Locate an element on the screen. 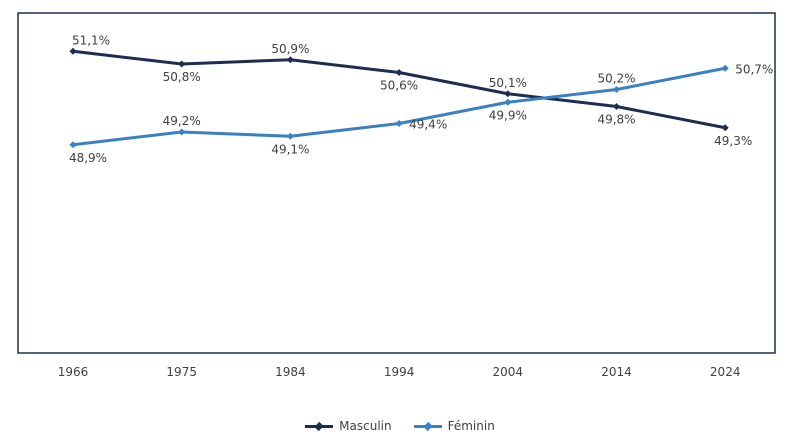 Image resolution: width=800 pixels, height=445 pixels. x-tick-label: 1975 is located at coordinates (181, 372).